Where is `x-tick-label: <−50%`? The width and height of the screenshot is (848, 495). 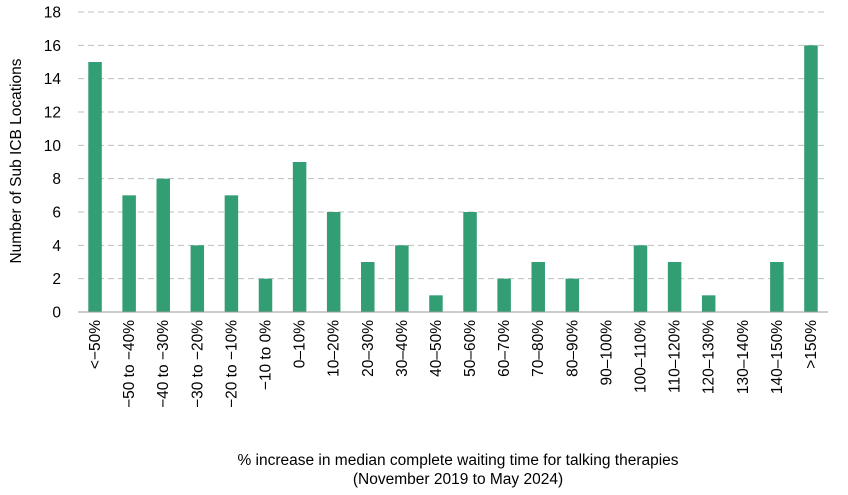
x-tick-label: <−50% is located at coordinates (95, 344).